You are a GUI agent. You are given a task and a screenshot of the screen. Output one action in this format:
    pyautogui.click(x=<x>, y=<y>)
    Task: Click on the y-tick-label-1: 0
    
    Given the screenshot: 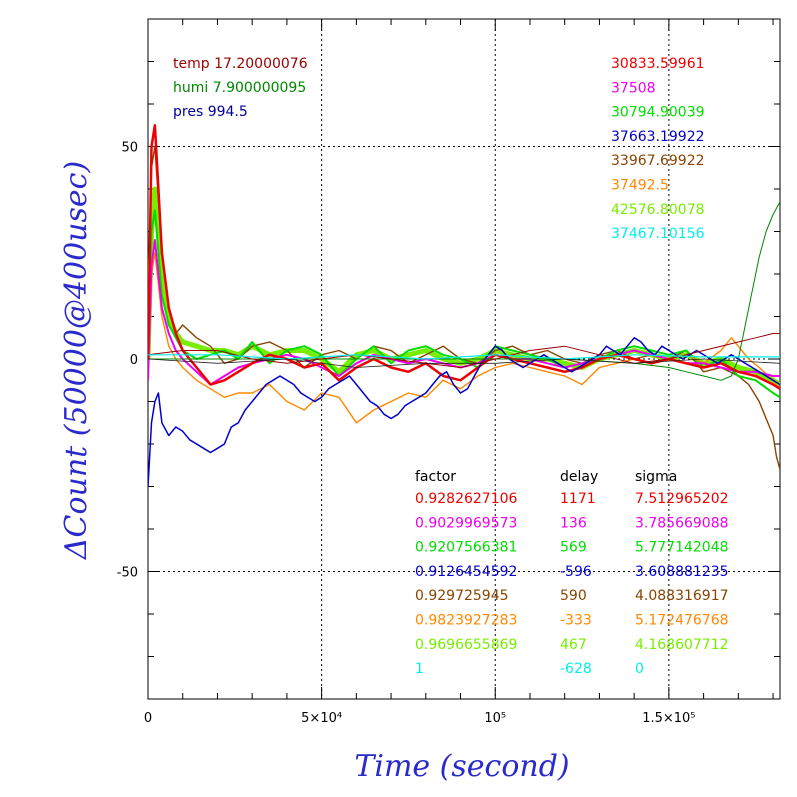 What is the action you would take?
    pyautogui.click(x=134, y=360)
    